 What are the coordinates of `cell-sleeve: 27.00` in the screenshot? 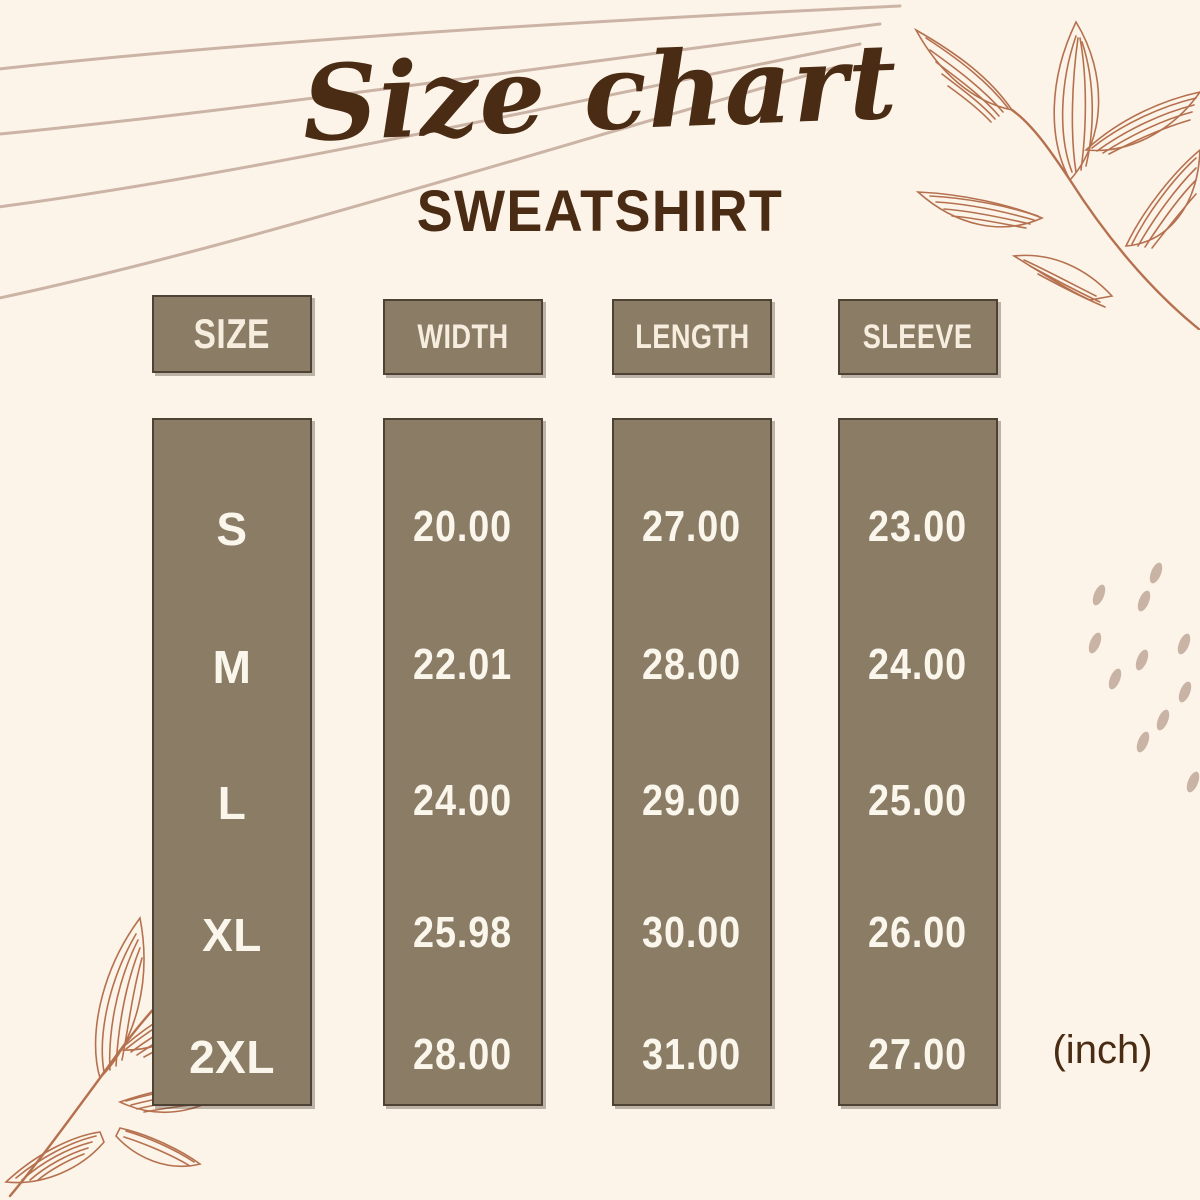 It's located at (918, 1054).